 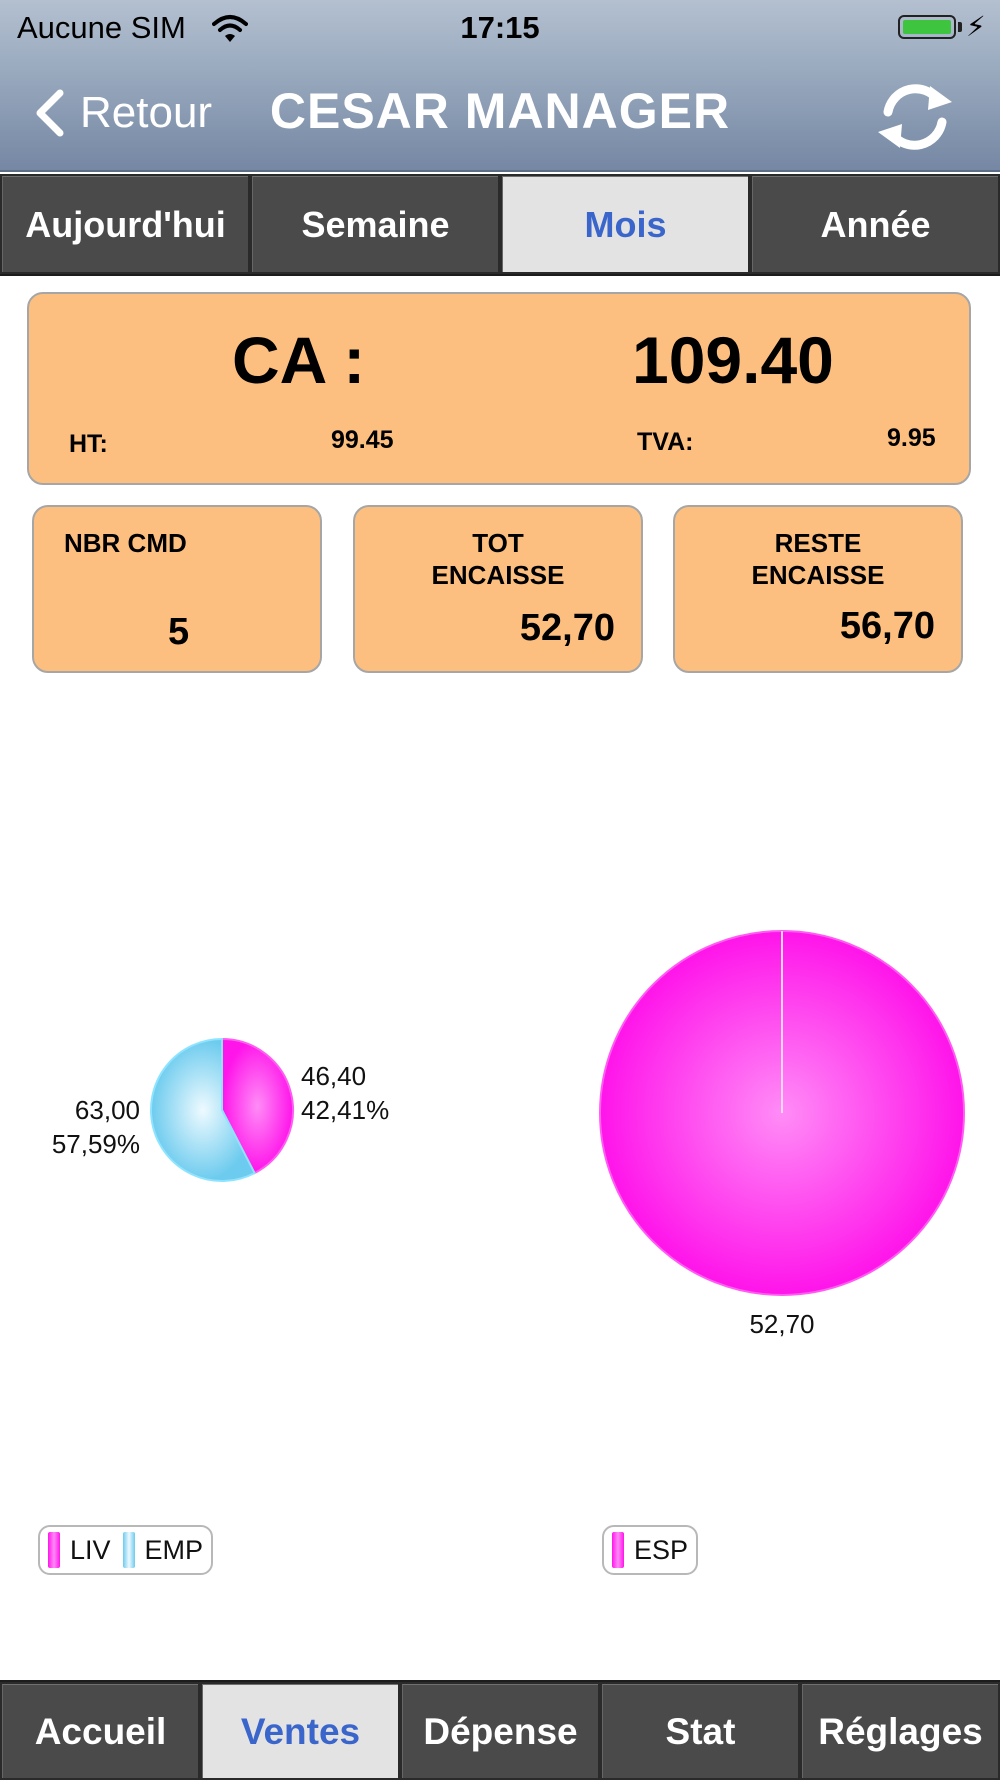 I want to click on battery-nub, so click(x=960, y=27).